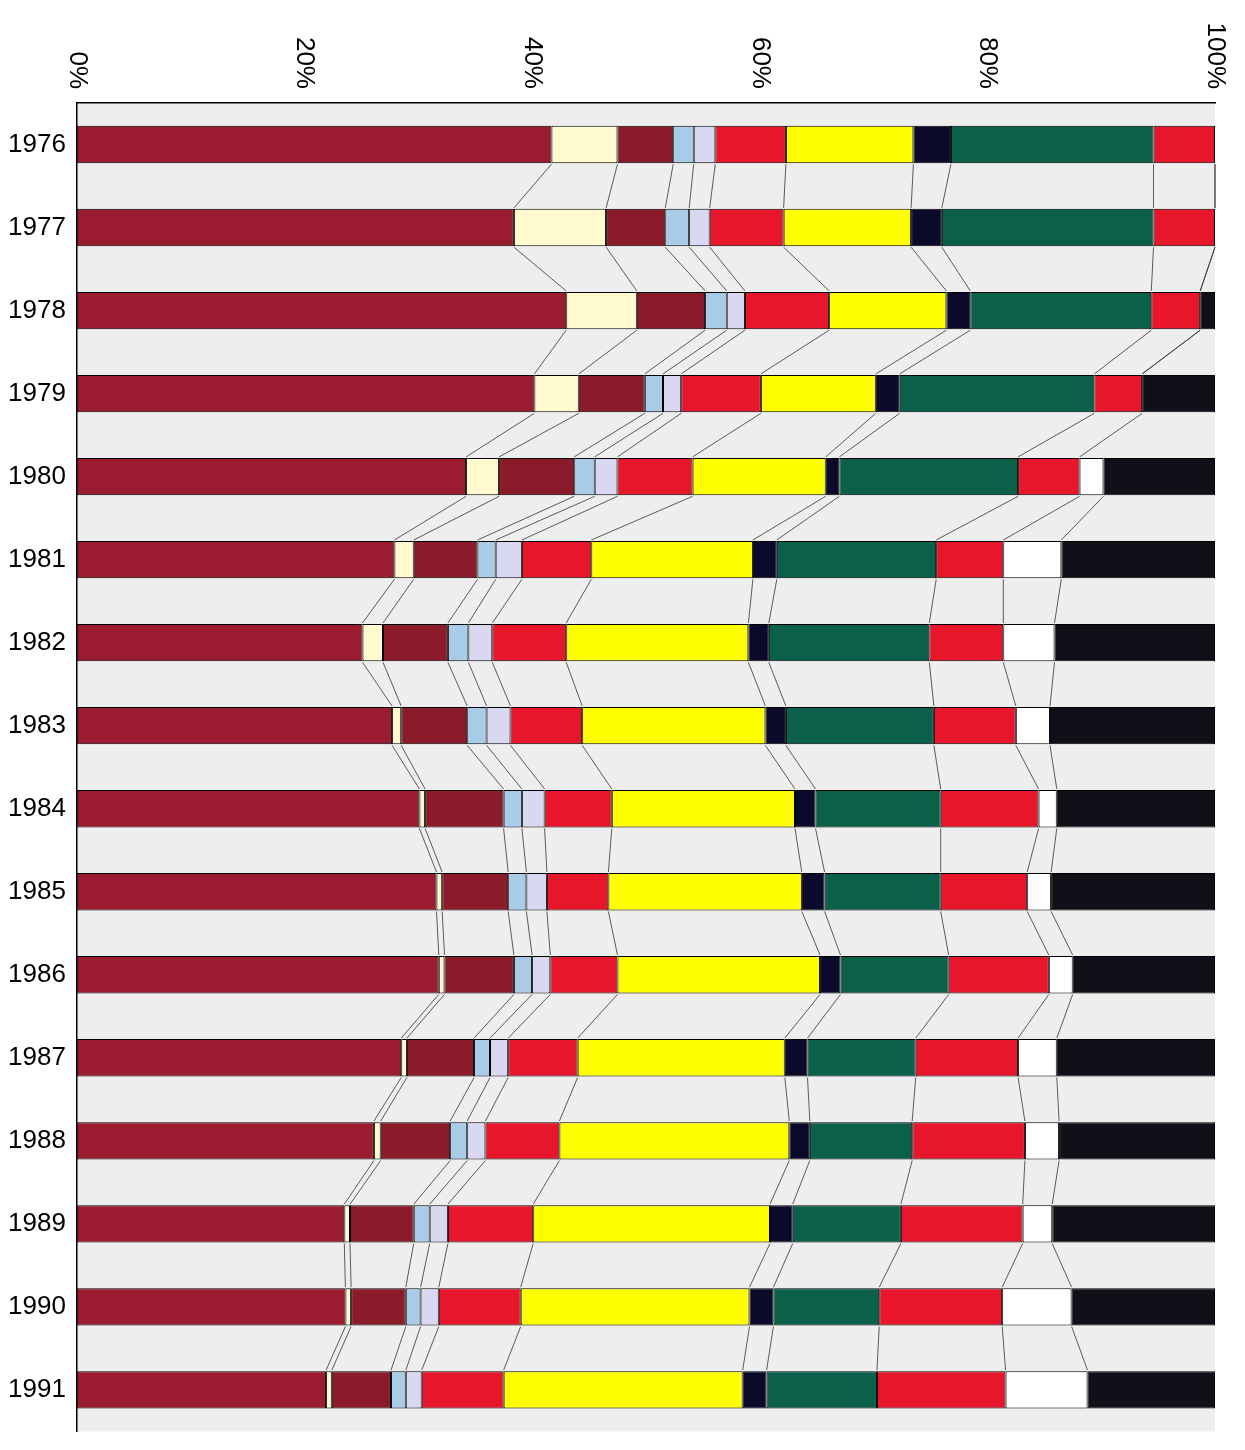 The width and height of the screenshot is (1245, 1450). I want to click on y-tick-label: 1979, so click(37, 391).